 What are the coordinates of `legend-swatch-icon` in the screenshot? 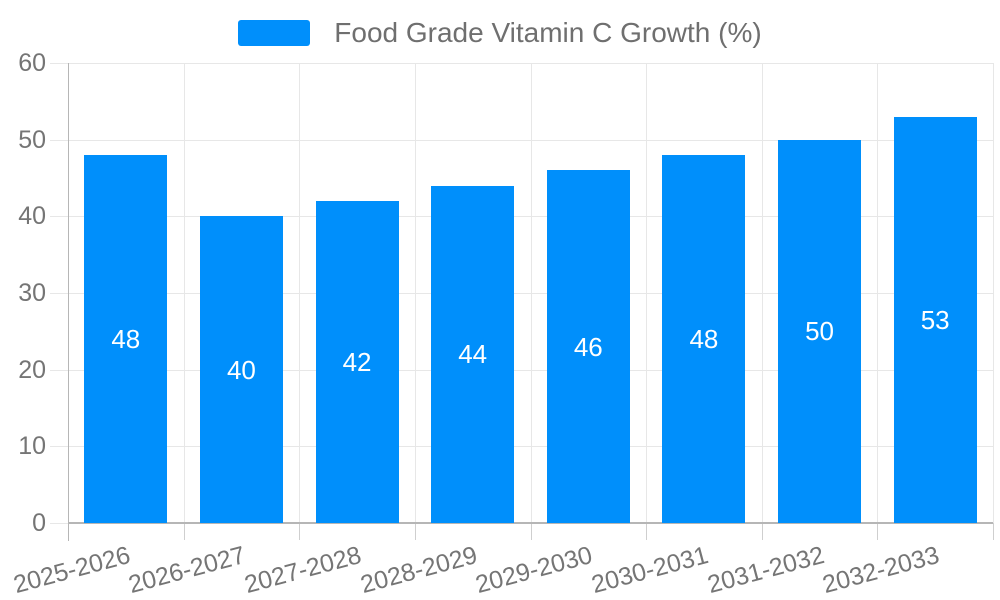 It's located at (274, 33).